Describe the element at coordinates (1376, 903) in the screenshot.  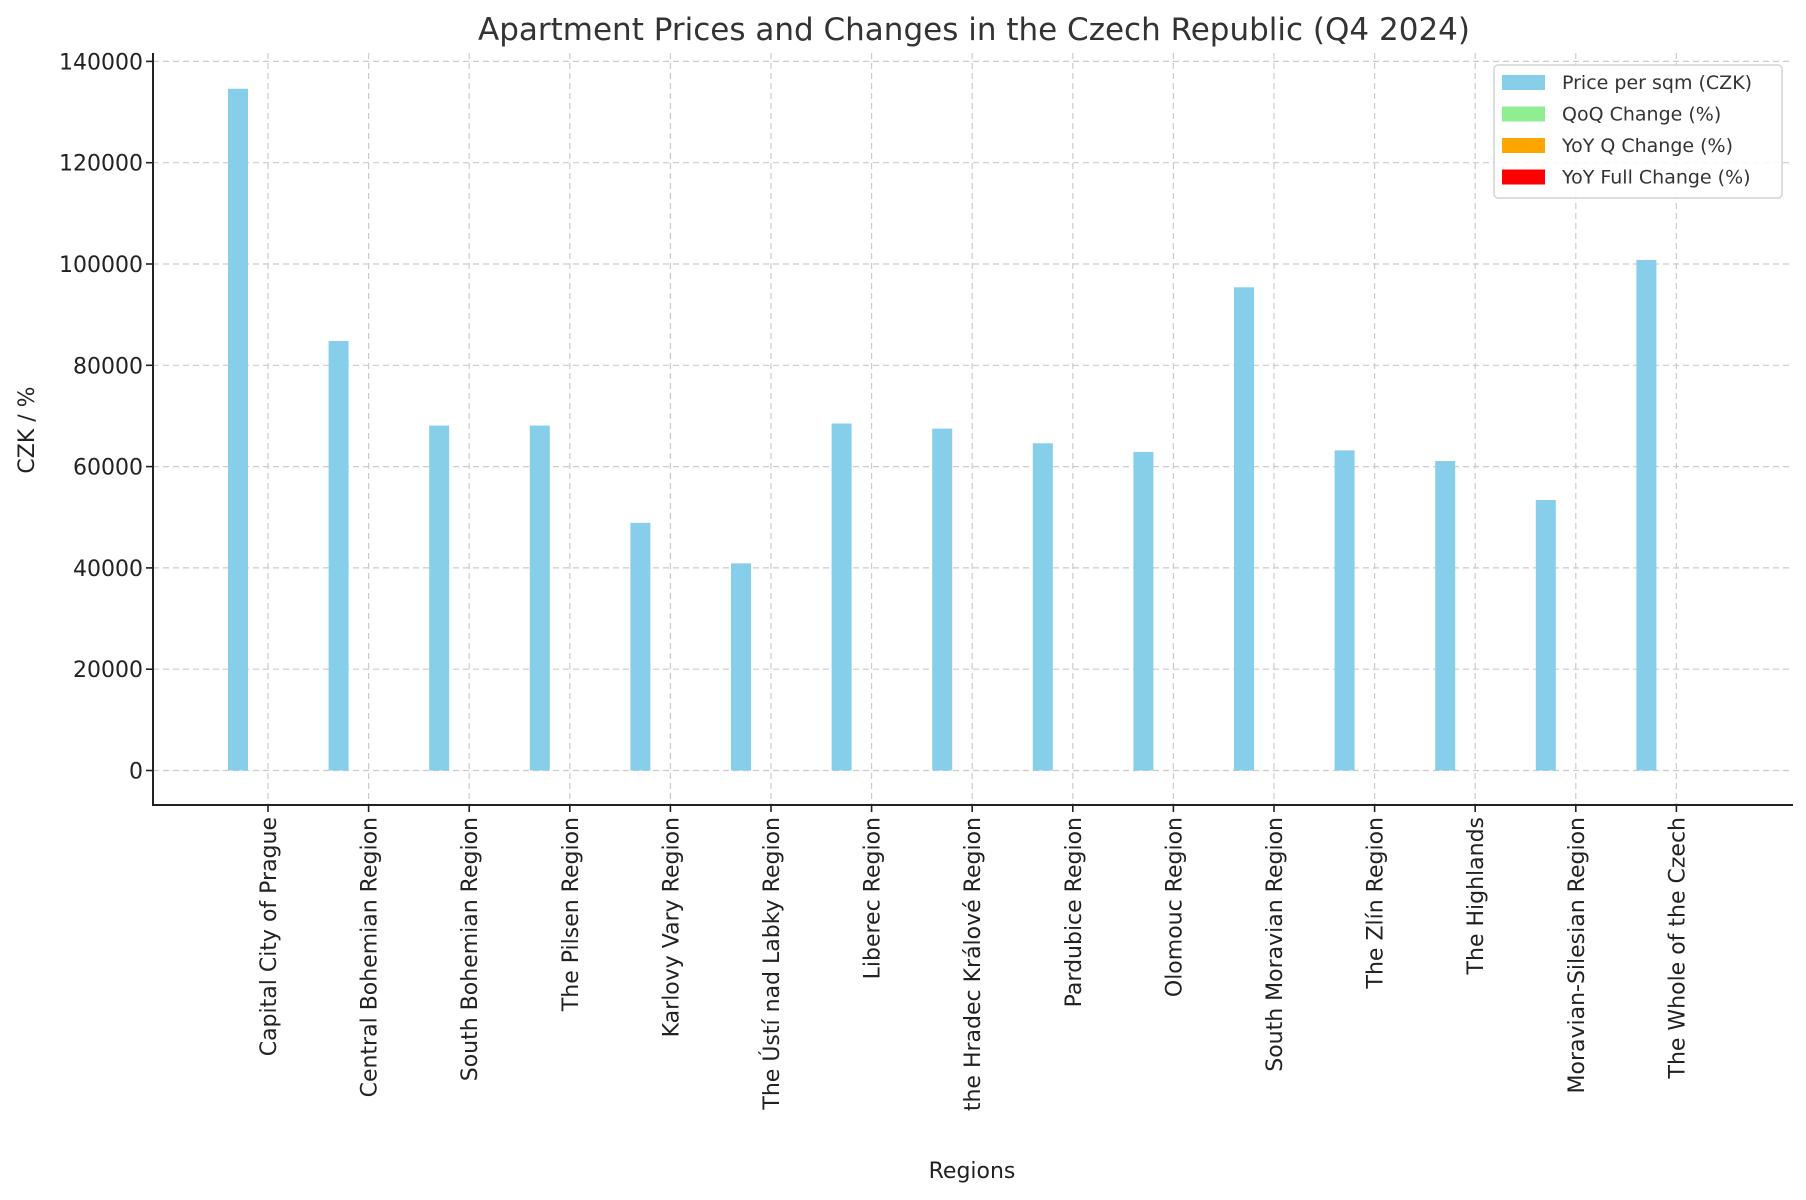
I see `x-tick-label: The Zlín Region` at that location.